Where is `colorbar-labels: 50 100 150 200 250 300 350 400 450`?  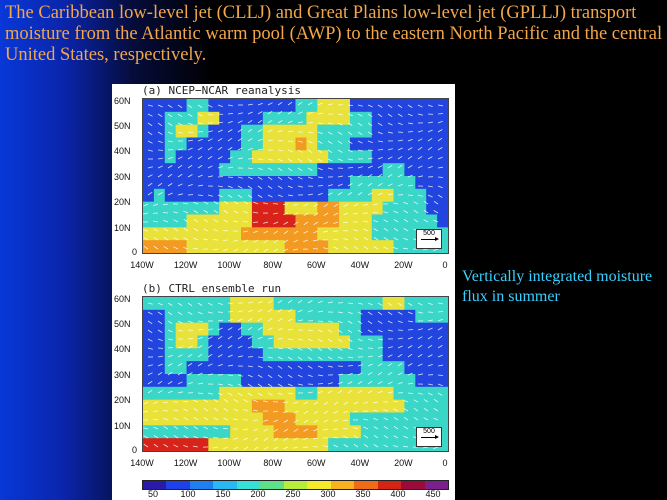 colorbar-labels: 50 100 150 200 250 300 350 400 450 is located at coordinates (294, 494).